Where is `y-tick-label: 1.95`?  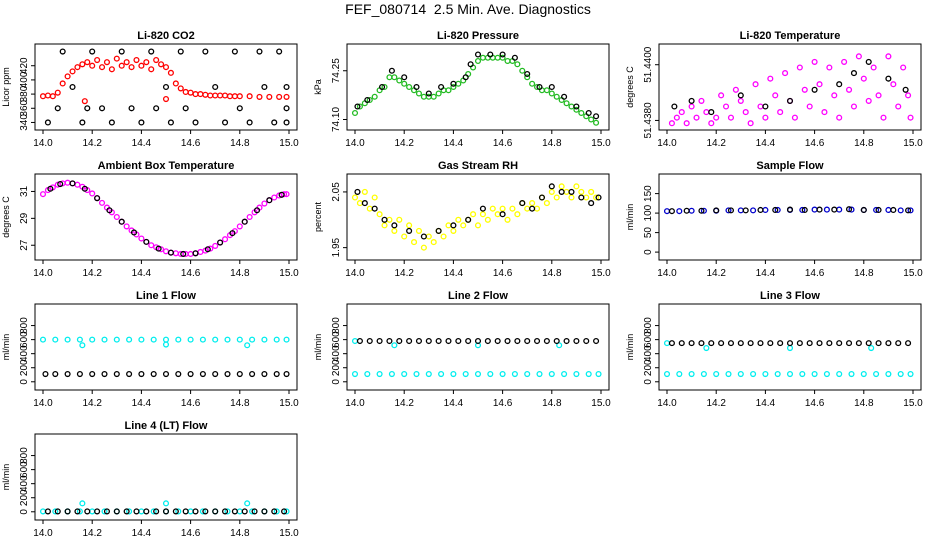 y-tick-label: 1.95 is located at coordinates (336, 247).